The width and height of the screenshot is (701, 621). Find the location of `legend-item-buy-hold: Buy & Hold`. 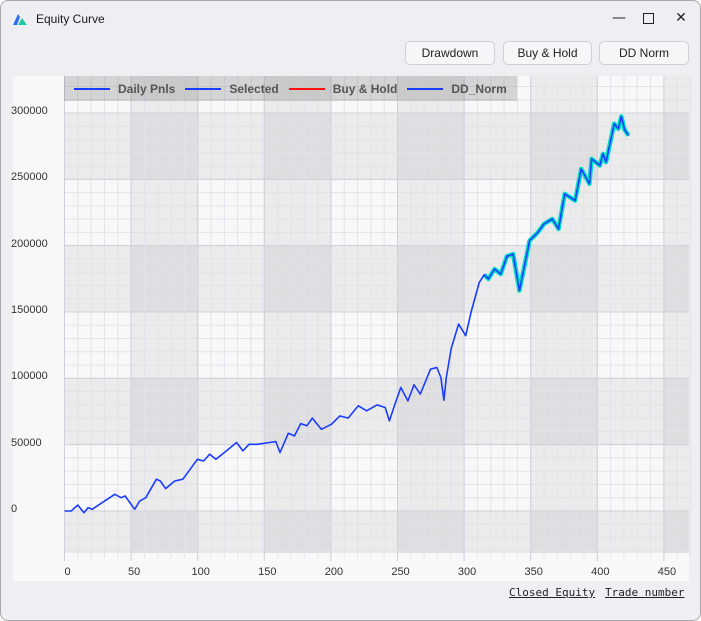

legend-item-buy-hold: Buy & Hold is located at coordinates (342, 89).